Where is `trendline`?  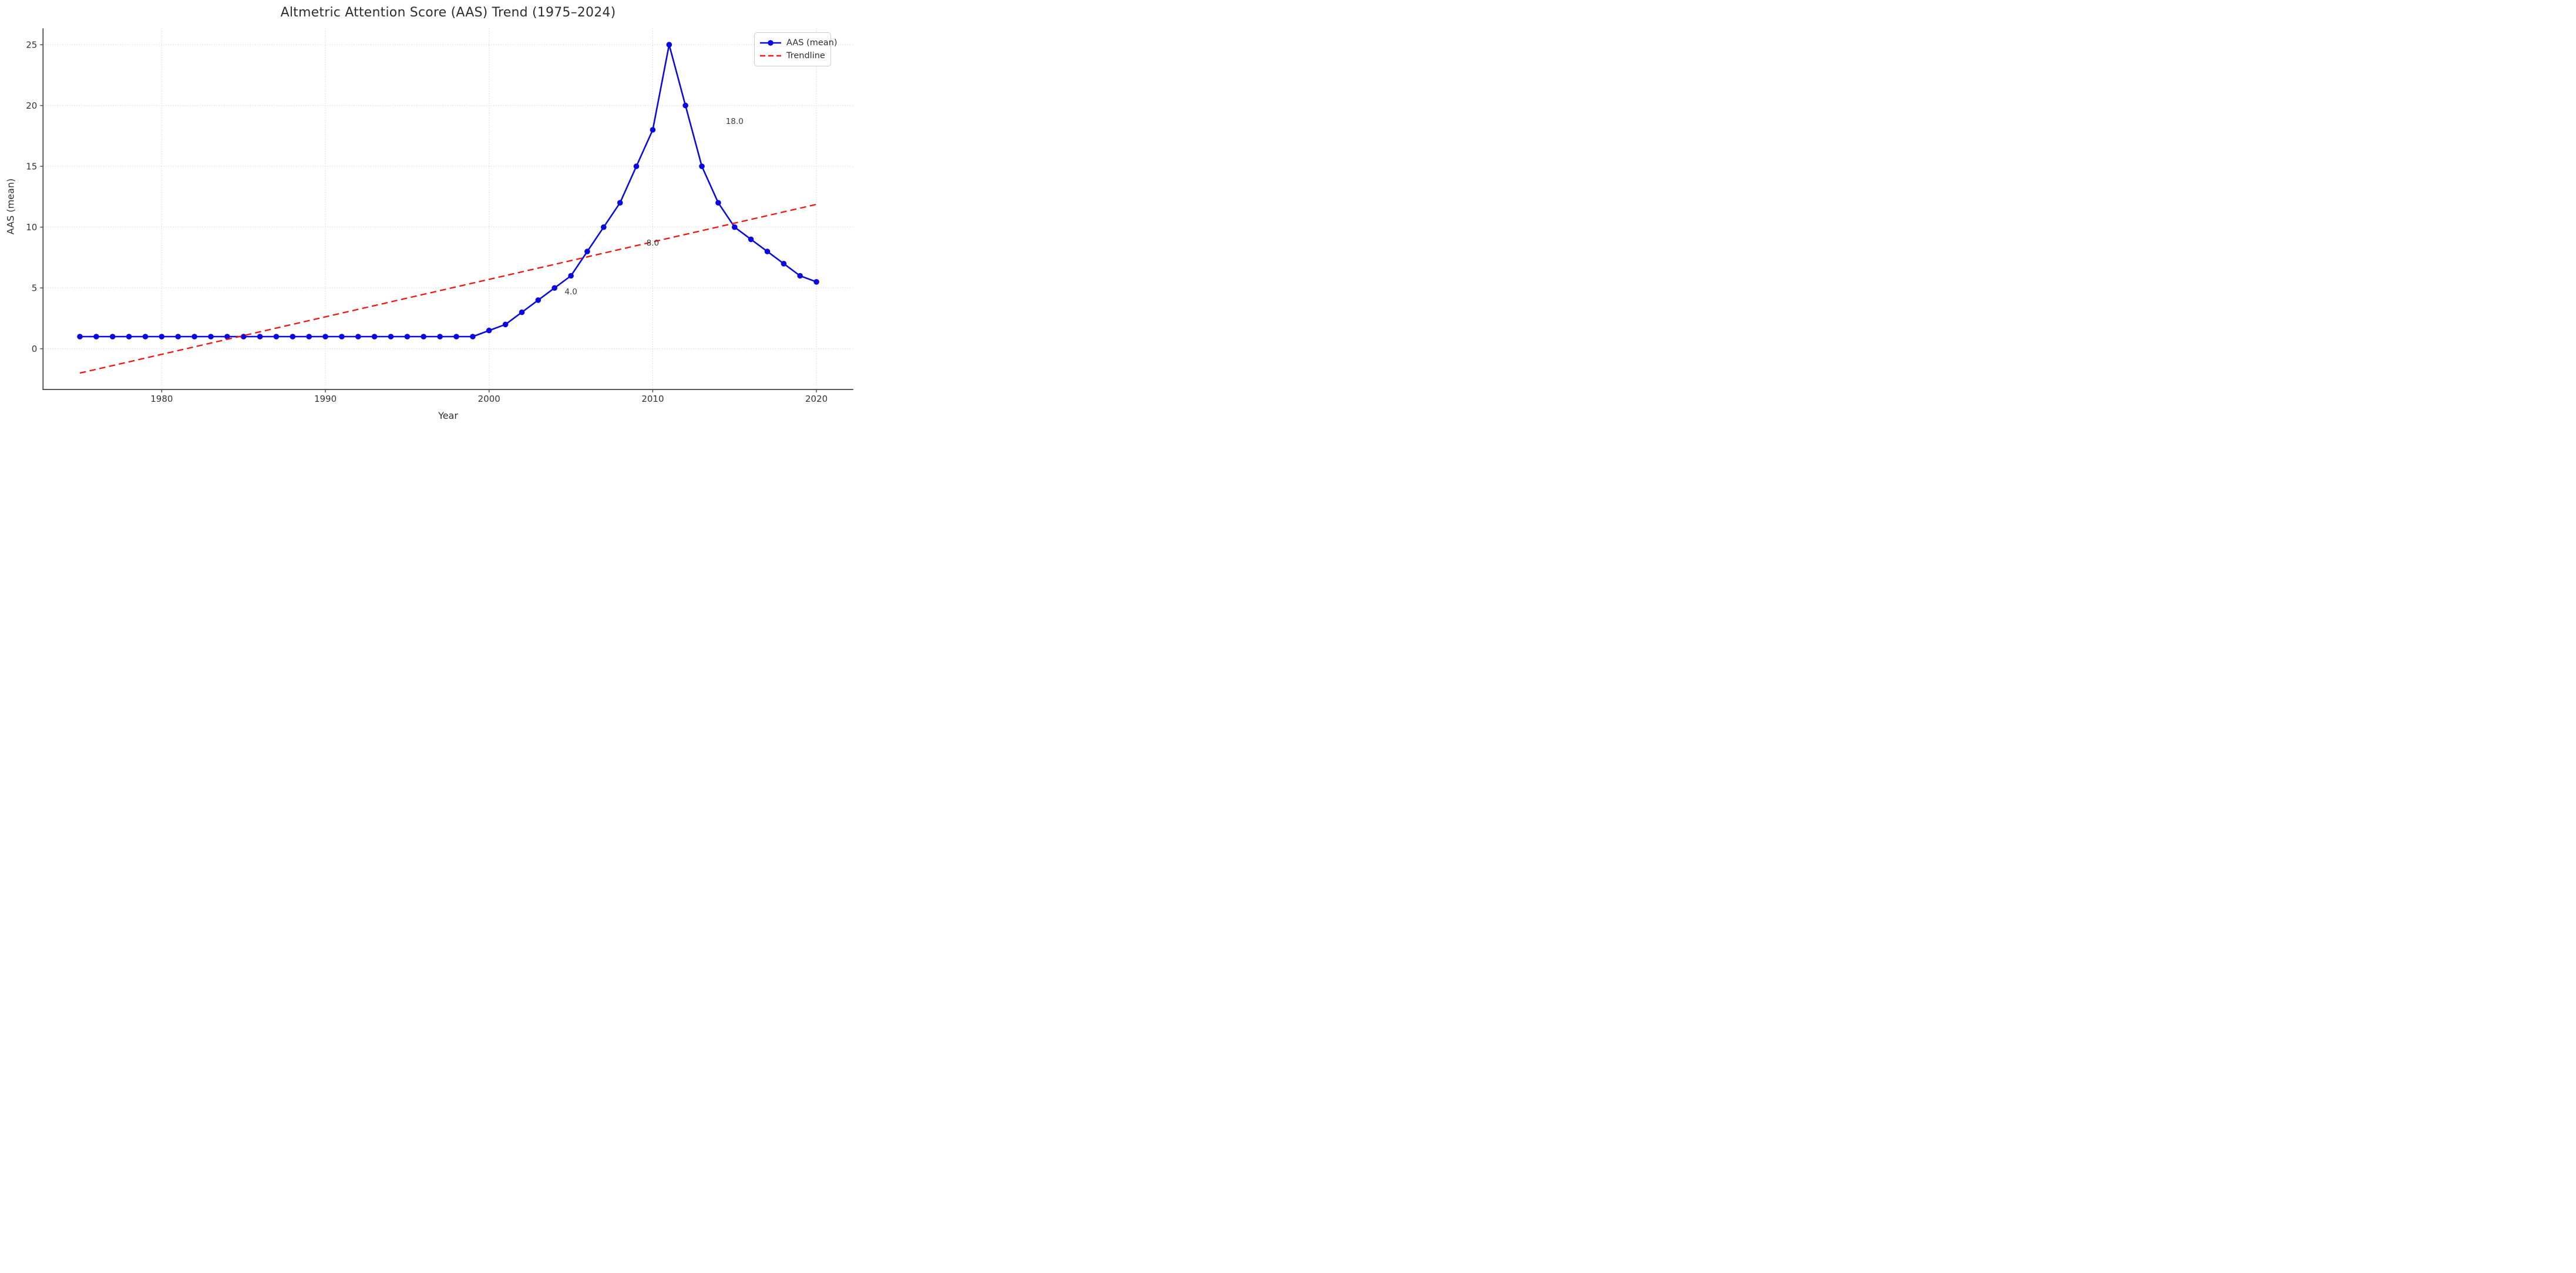 trendline is located at coordinates (448, 289).